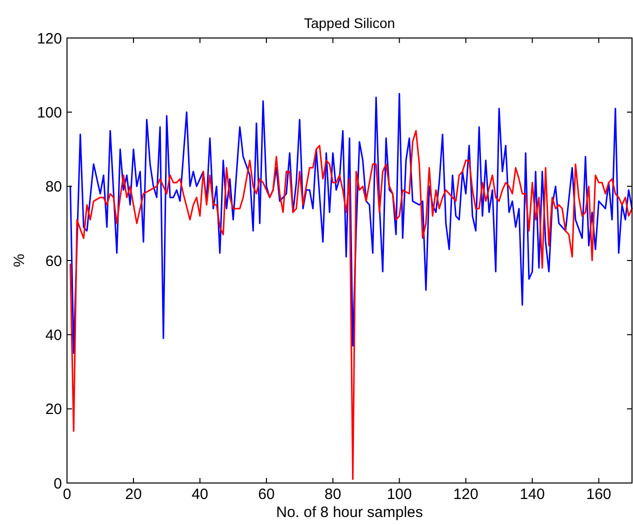  What do you see at coordinates (19, 261) in the screenshot?
I see `y-axis-title: %` at bounding box center [19, 261].